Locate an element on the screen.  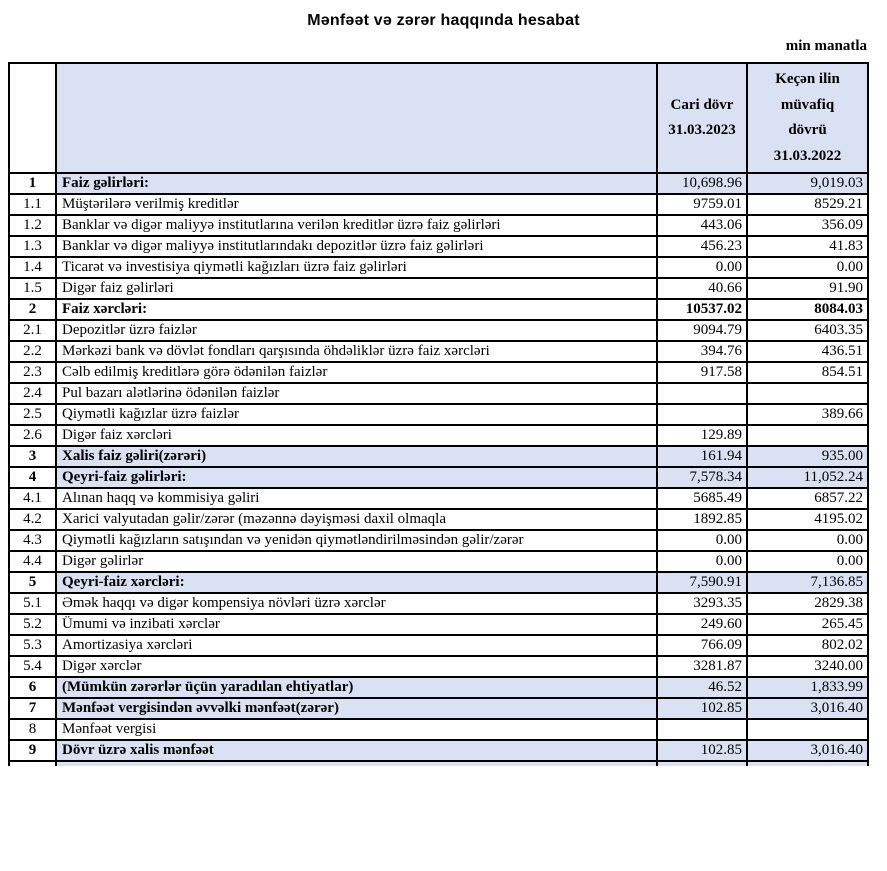
current-value-cell: 10,698.96 is located at coordinates (702, 183).